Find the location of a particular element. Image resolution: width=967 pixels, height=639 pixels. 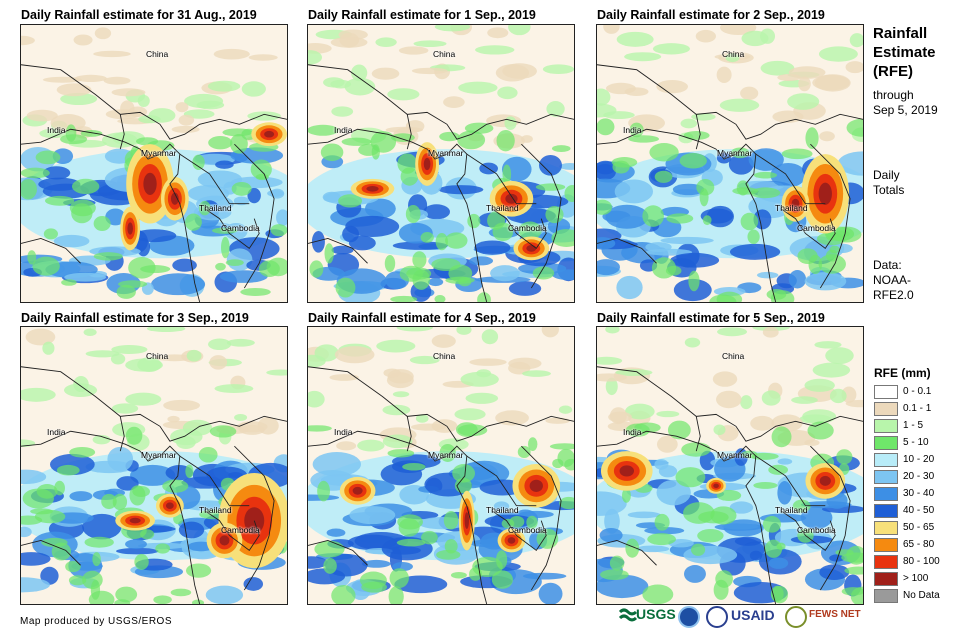

sidebar-title-line1: Rainfall is located at coordinates (900, 33).